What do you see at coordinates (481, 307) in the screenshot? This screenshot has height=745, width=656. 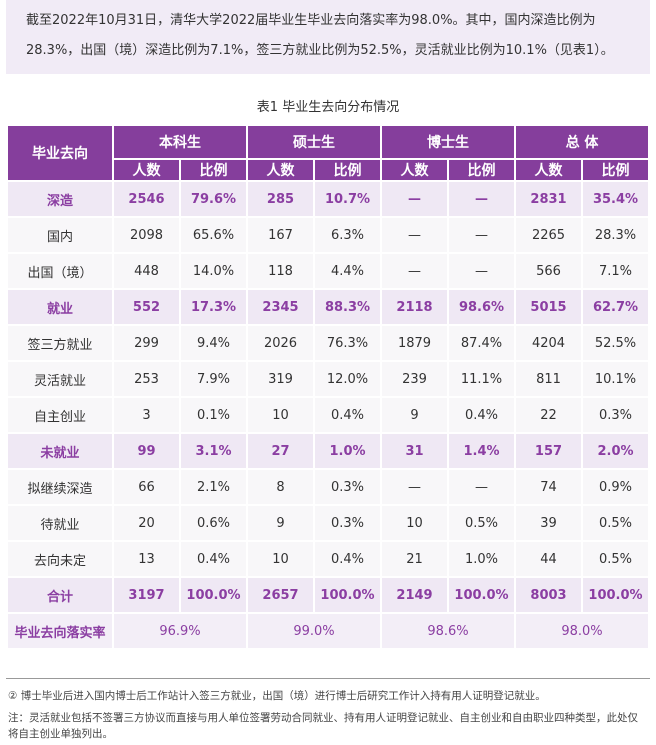 I see `table-cell: 98.6%` at bounding box center [481, 307].